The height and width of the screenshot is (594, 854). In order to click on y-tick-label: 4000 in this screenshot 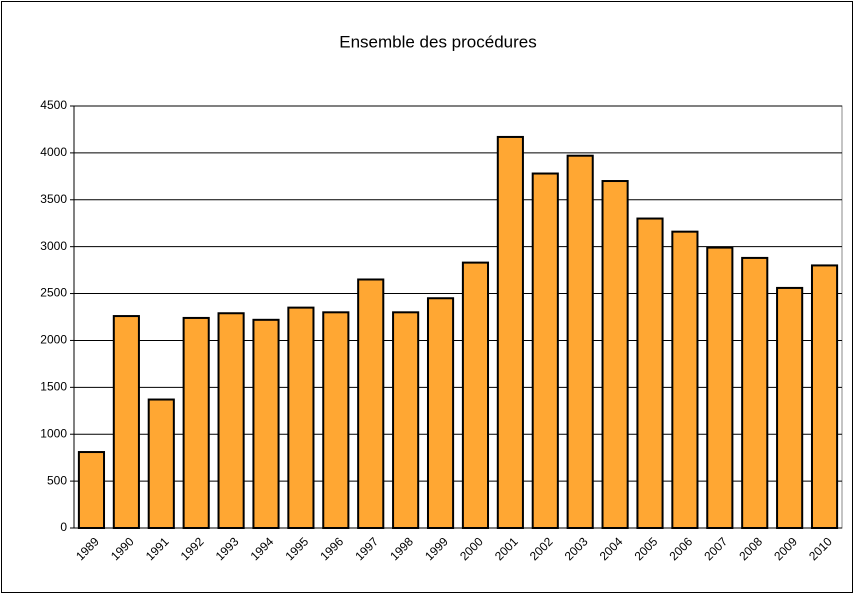, I will do `click(53, 152)`.